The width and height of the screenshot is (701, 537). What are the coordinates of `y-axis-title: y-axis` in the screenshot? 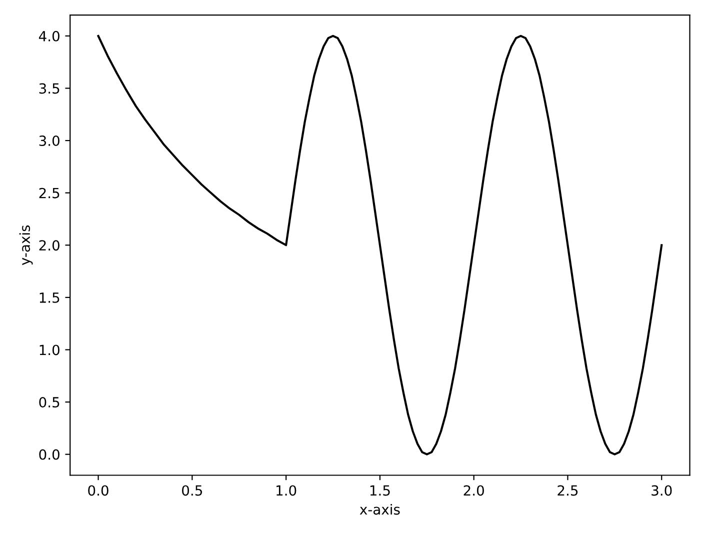 It's located at (26, 245).